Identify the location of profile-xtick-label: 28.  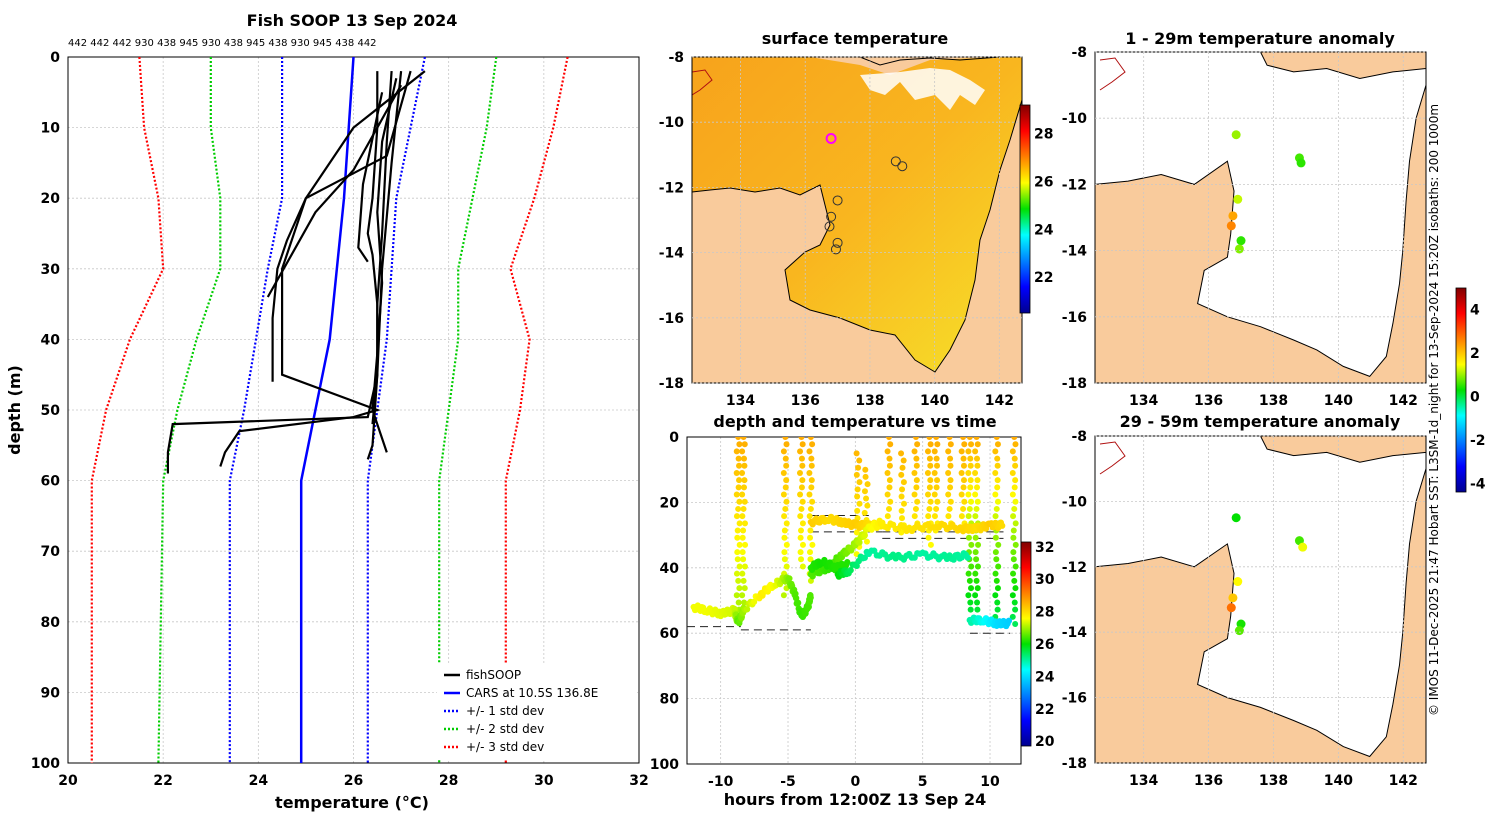
(448, 781).